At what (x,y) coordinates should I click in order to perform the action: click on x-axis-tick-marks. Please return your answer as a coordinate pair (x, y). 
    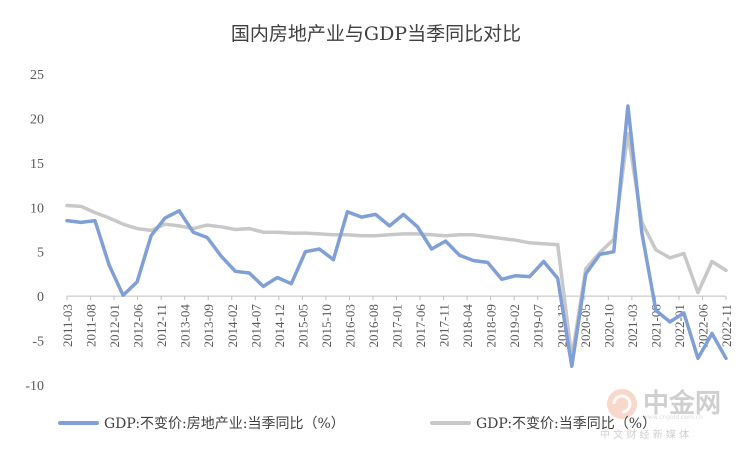
    Looking at the image, I should click on (396, 298).